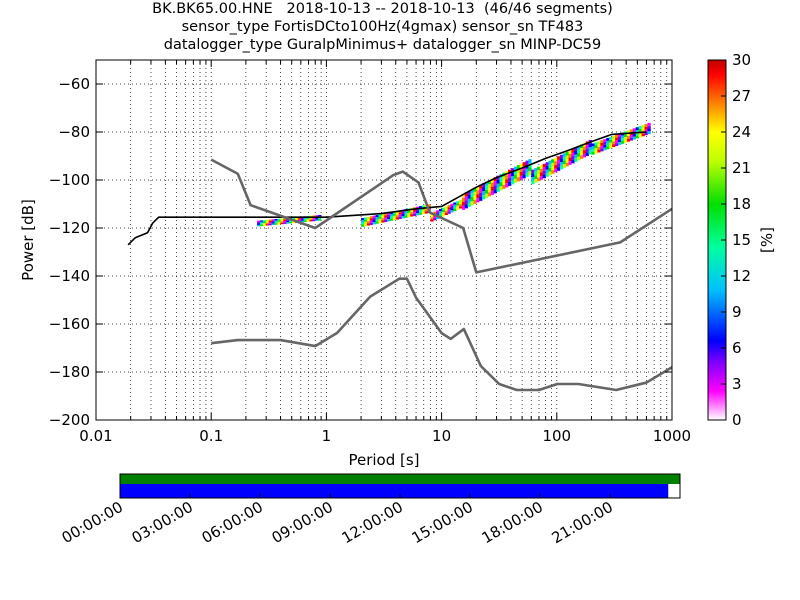 The width and height of the screenshot is (800, 600). I want to click on colorbar-tick-label: 0, so click(737, 420).